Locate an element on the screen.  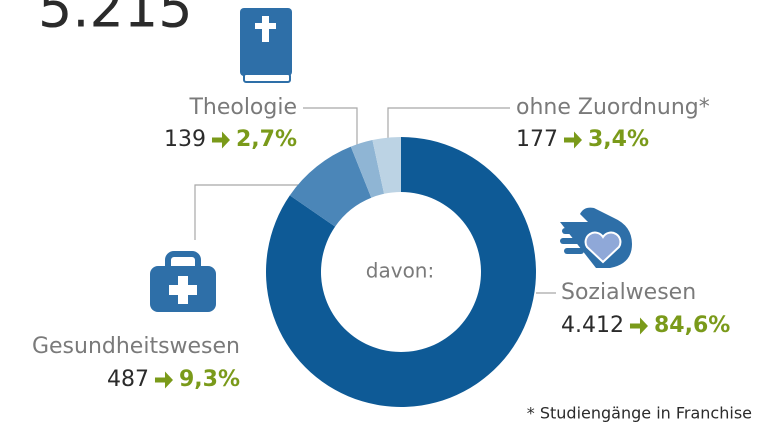
center-label: davon: is located at coordinates (400, 271).